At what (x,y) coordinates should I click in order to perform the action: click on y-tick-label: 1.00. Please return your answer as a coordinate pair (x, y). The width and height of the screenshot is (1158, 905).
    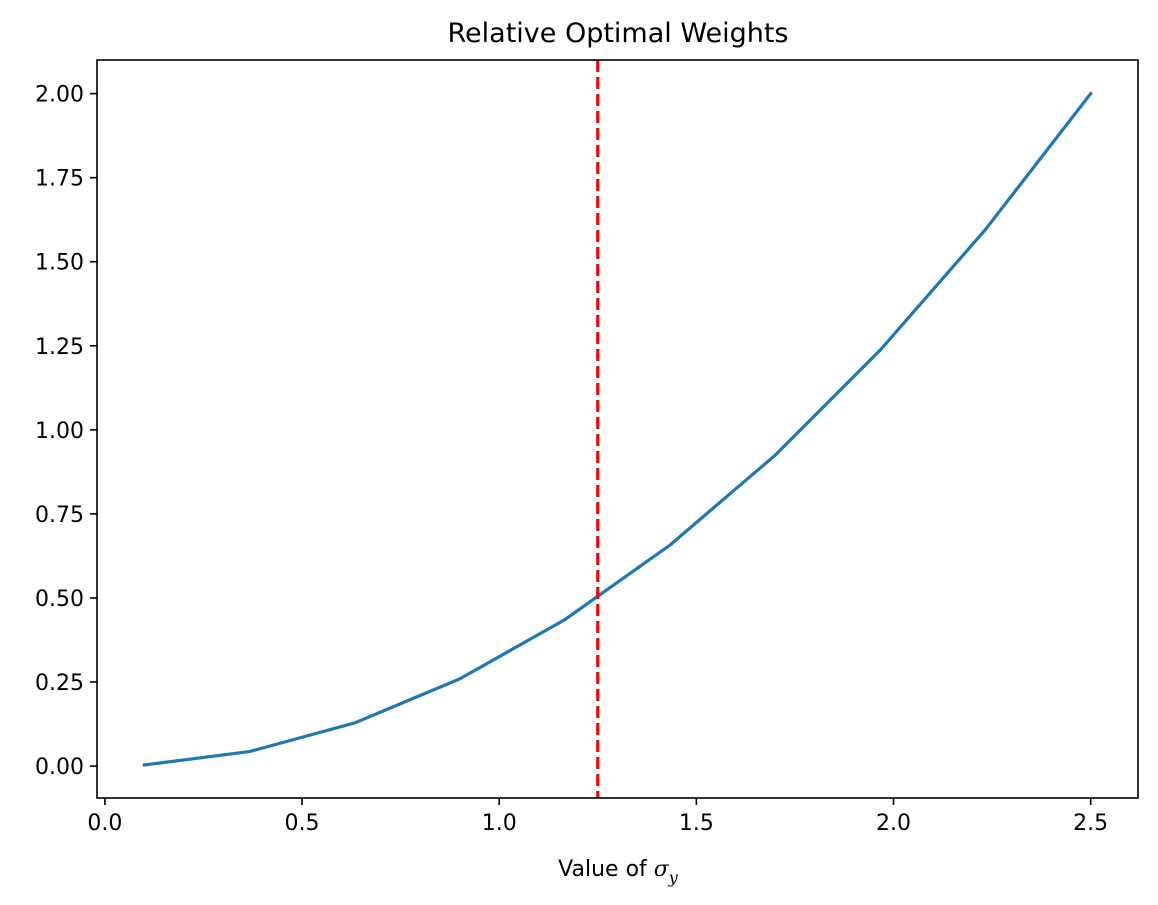
    Looking at the image, I should click on (59, 431).